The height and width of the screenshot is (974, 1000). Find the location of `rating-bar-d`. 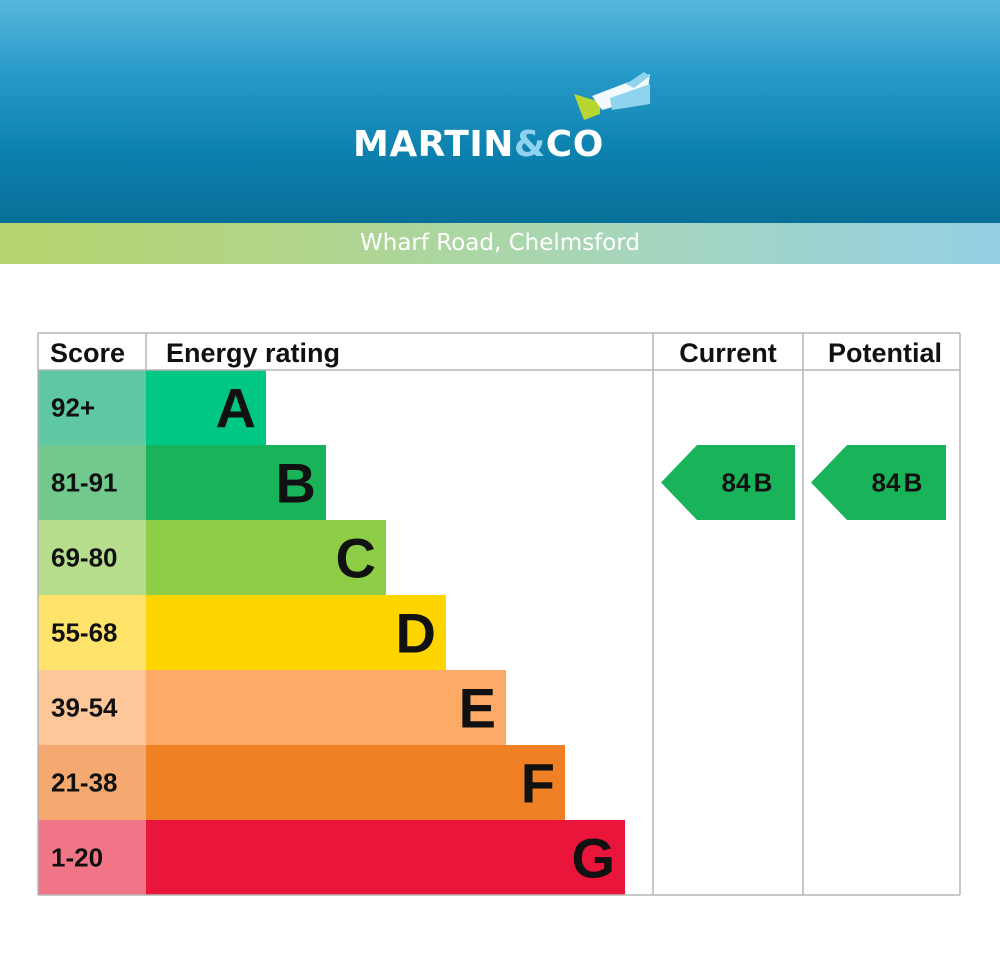

rating-bar-d is located at coordinates (296, 632).